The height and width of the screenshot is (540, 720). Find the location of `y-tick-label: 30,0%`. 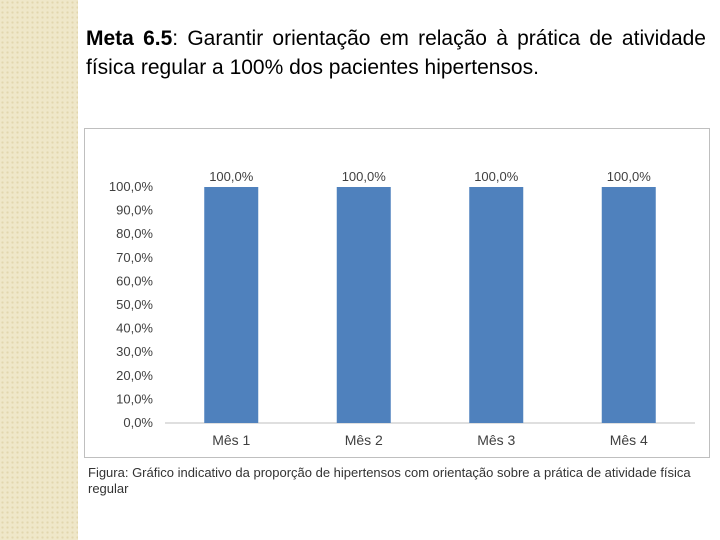

y-tick-label: 30,0% is located at coordinates (134, 351).